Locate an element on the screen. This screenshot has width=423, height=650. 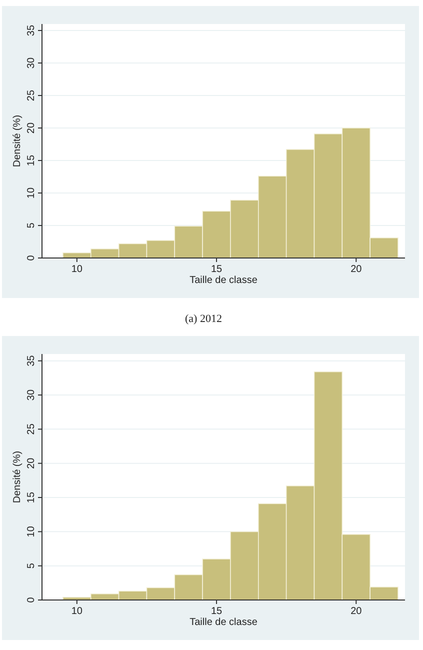
text: (a) 2012 is located at coordinates (203, 319).